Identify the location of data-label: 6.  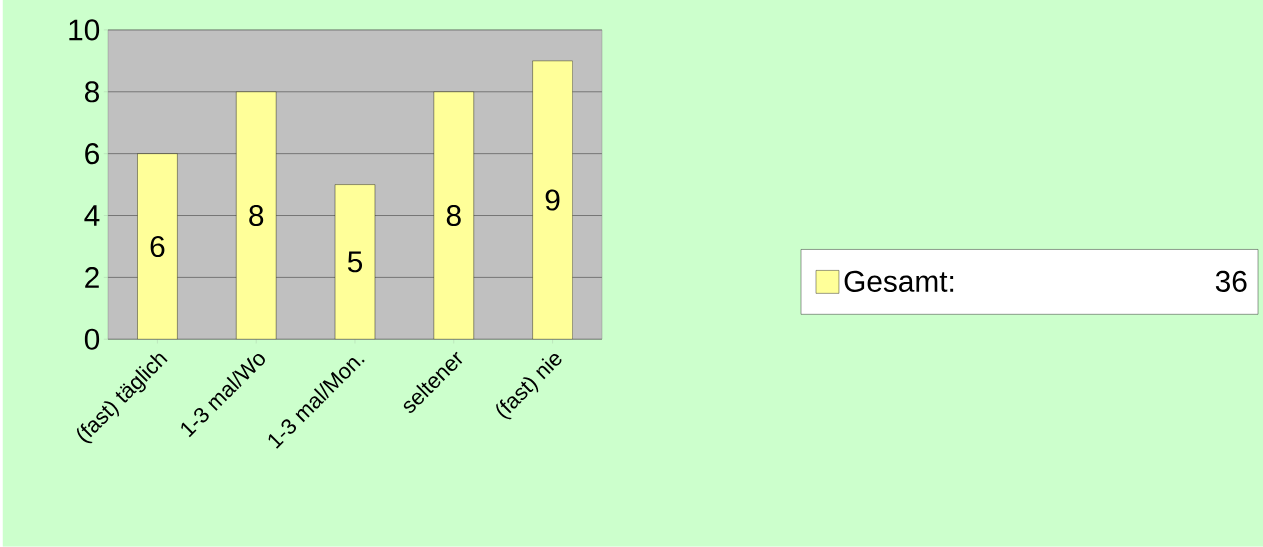
(157, 246).